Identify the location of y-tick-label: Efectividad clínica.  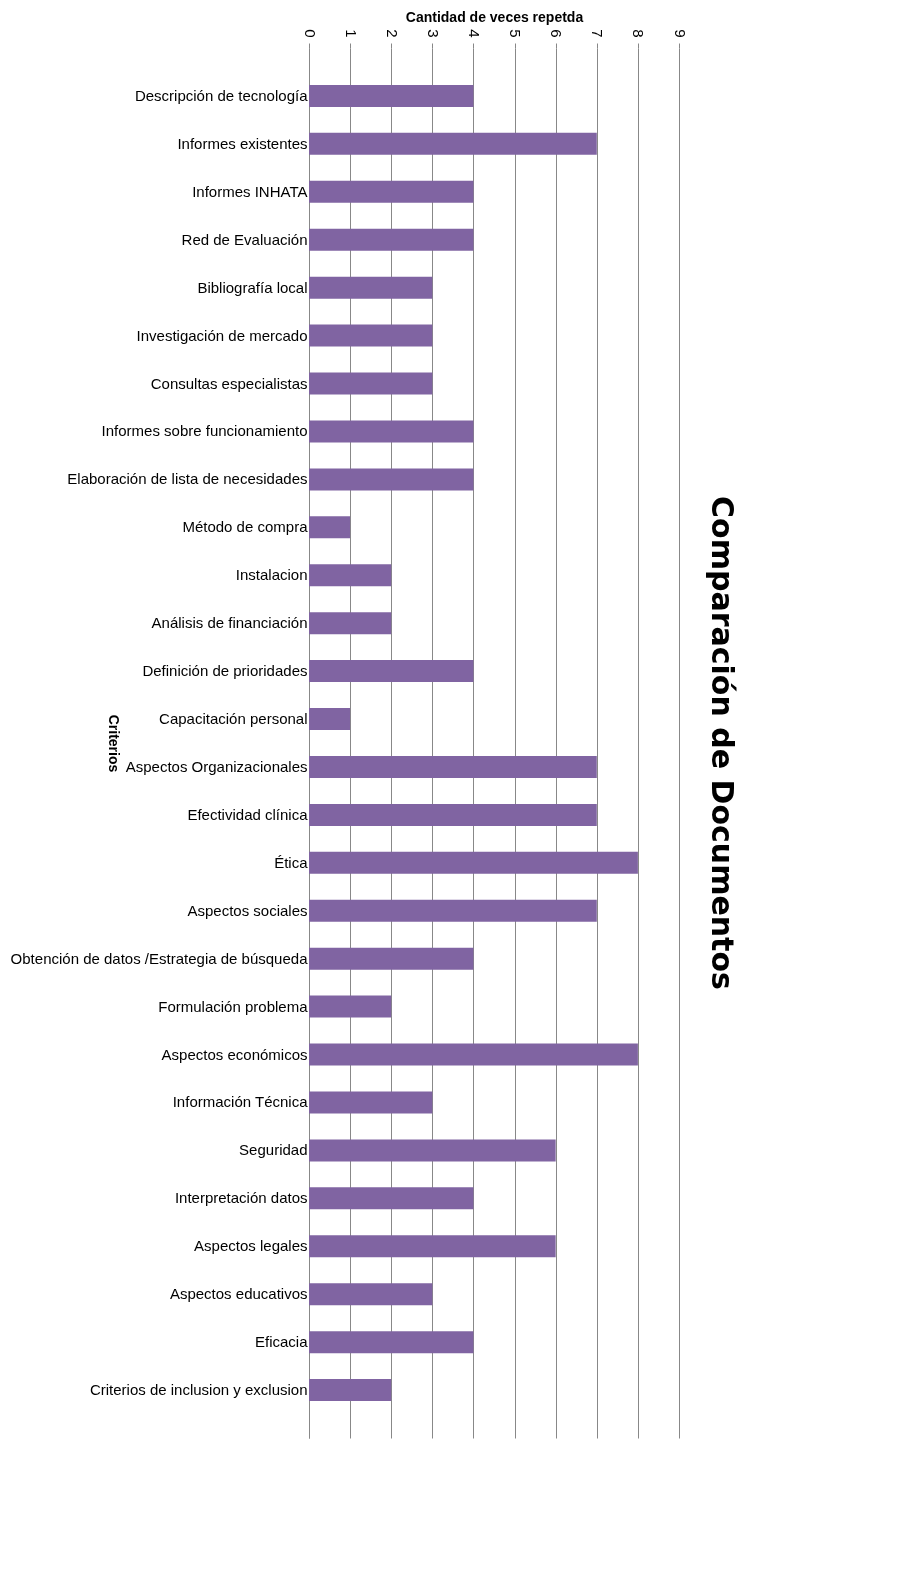
(248, 814).